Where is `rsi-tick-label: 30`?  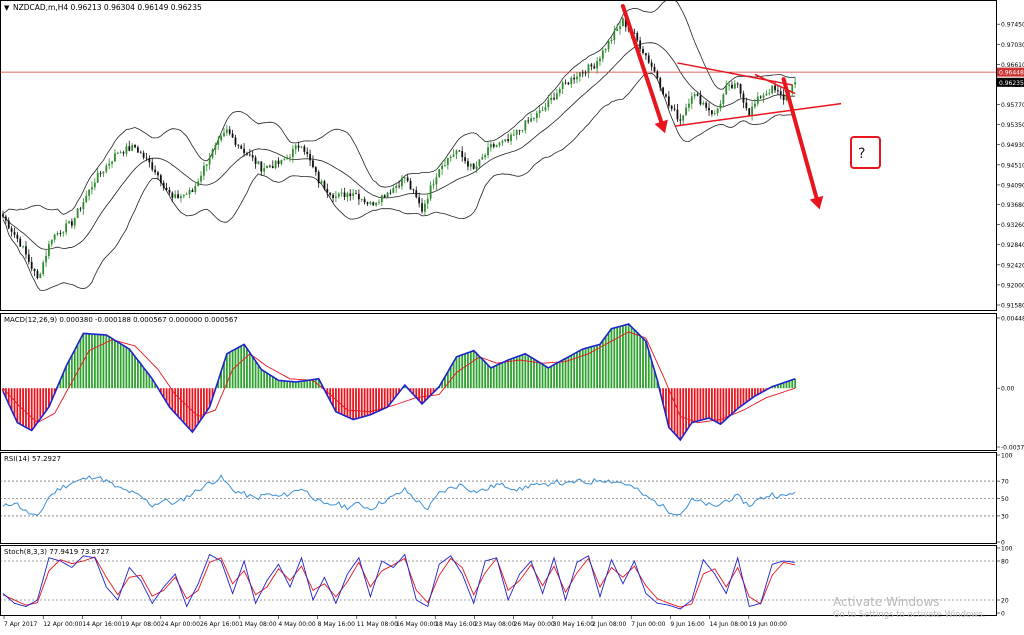
rsi-tick-label: 30 is located at coordinates (1005, 516).